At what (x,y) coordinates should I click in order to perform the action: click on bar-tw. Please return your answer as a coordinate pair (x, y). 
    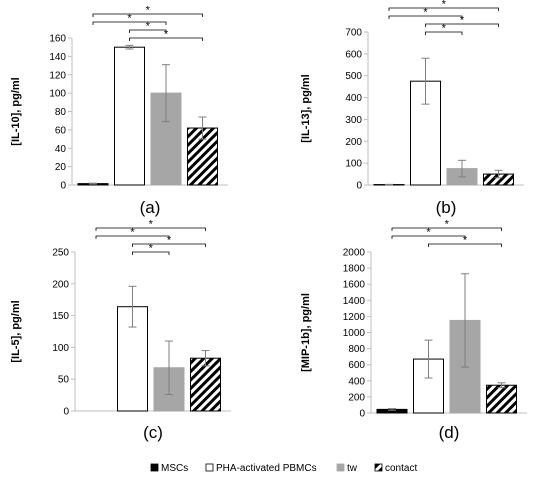
    Looking at the image, I should click on (166, 139).